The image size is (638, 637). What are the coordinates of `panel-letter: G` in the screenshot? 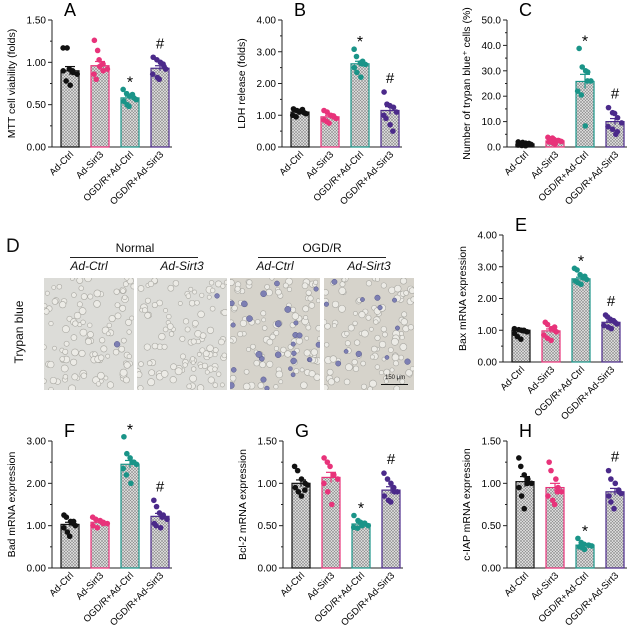 It's located at (302, 431).